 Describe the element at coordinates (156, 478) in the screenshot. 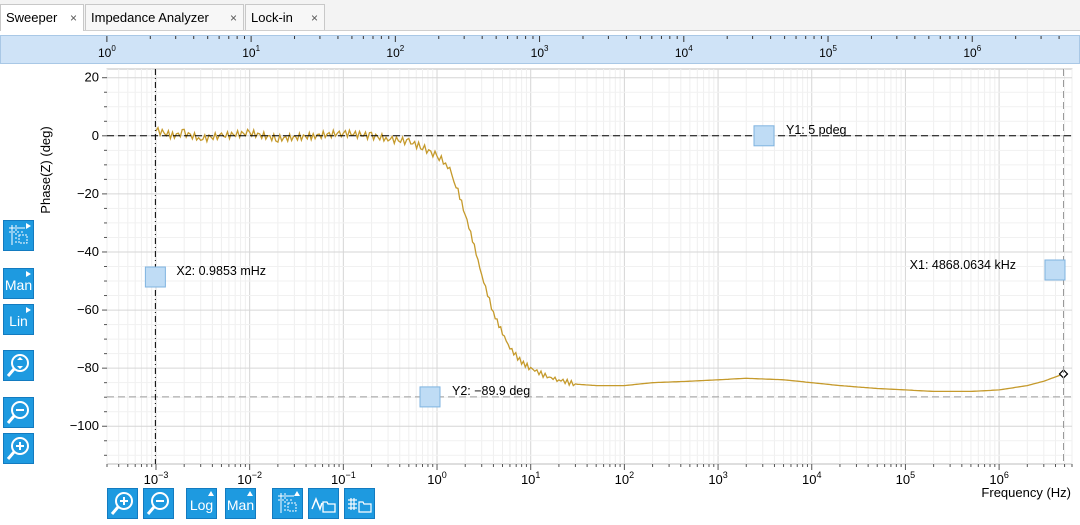

I see `x-tick-label: 10⁻³` at that location.